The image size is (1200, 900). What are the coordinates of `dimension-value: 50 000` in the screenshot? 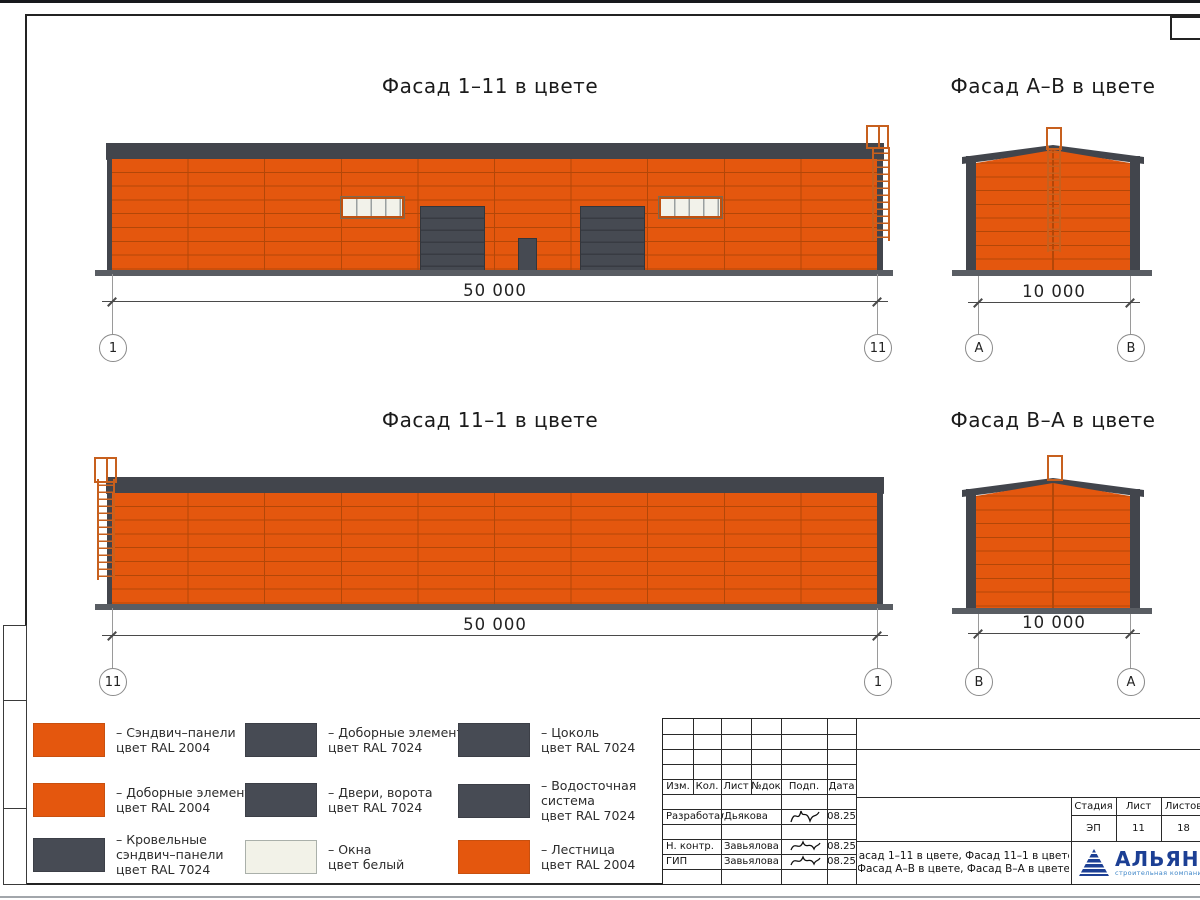 It's located at (495, 624).